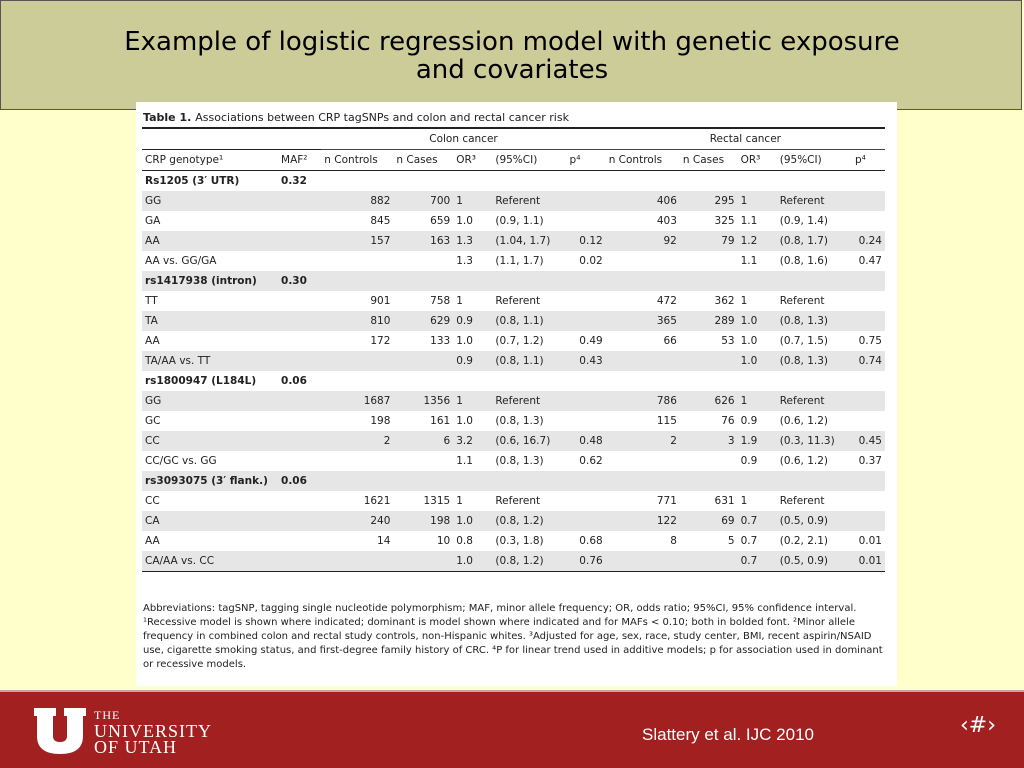  Describe the element at coordinates (642, 241) in the screenshot. I see `table-cell: 92` at that location.